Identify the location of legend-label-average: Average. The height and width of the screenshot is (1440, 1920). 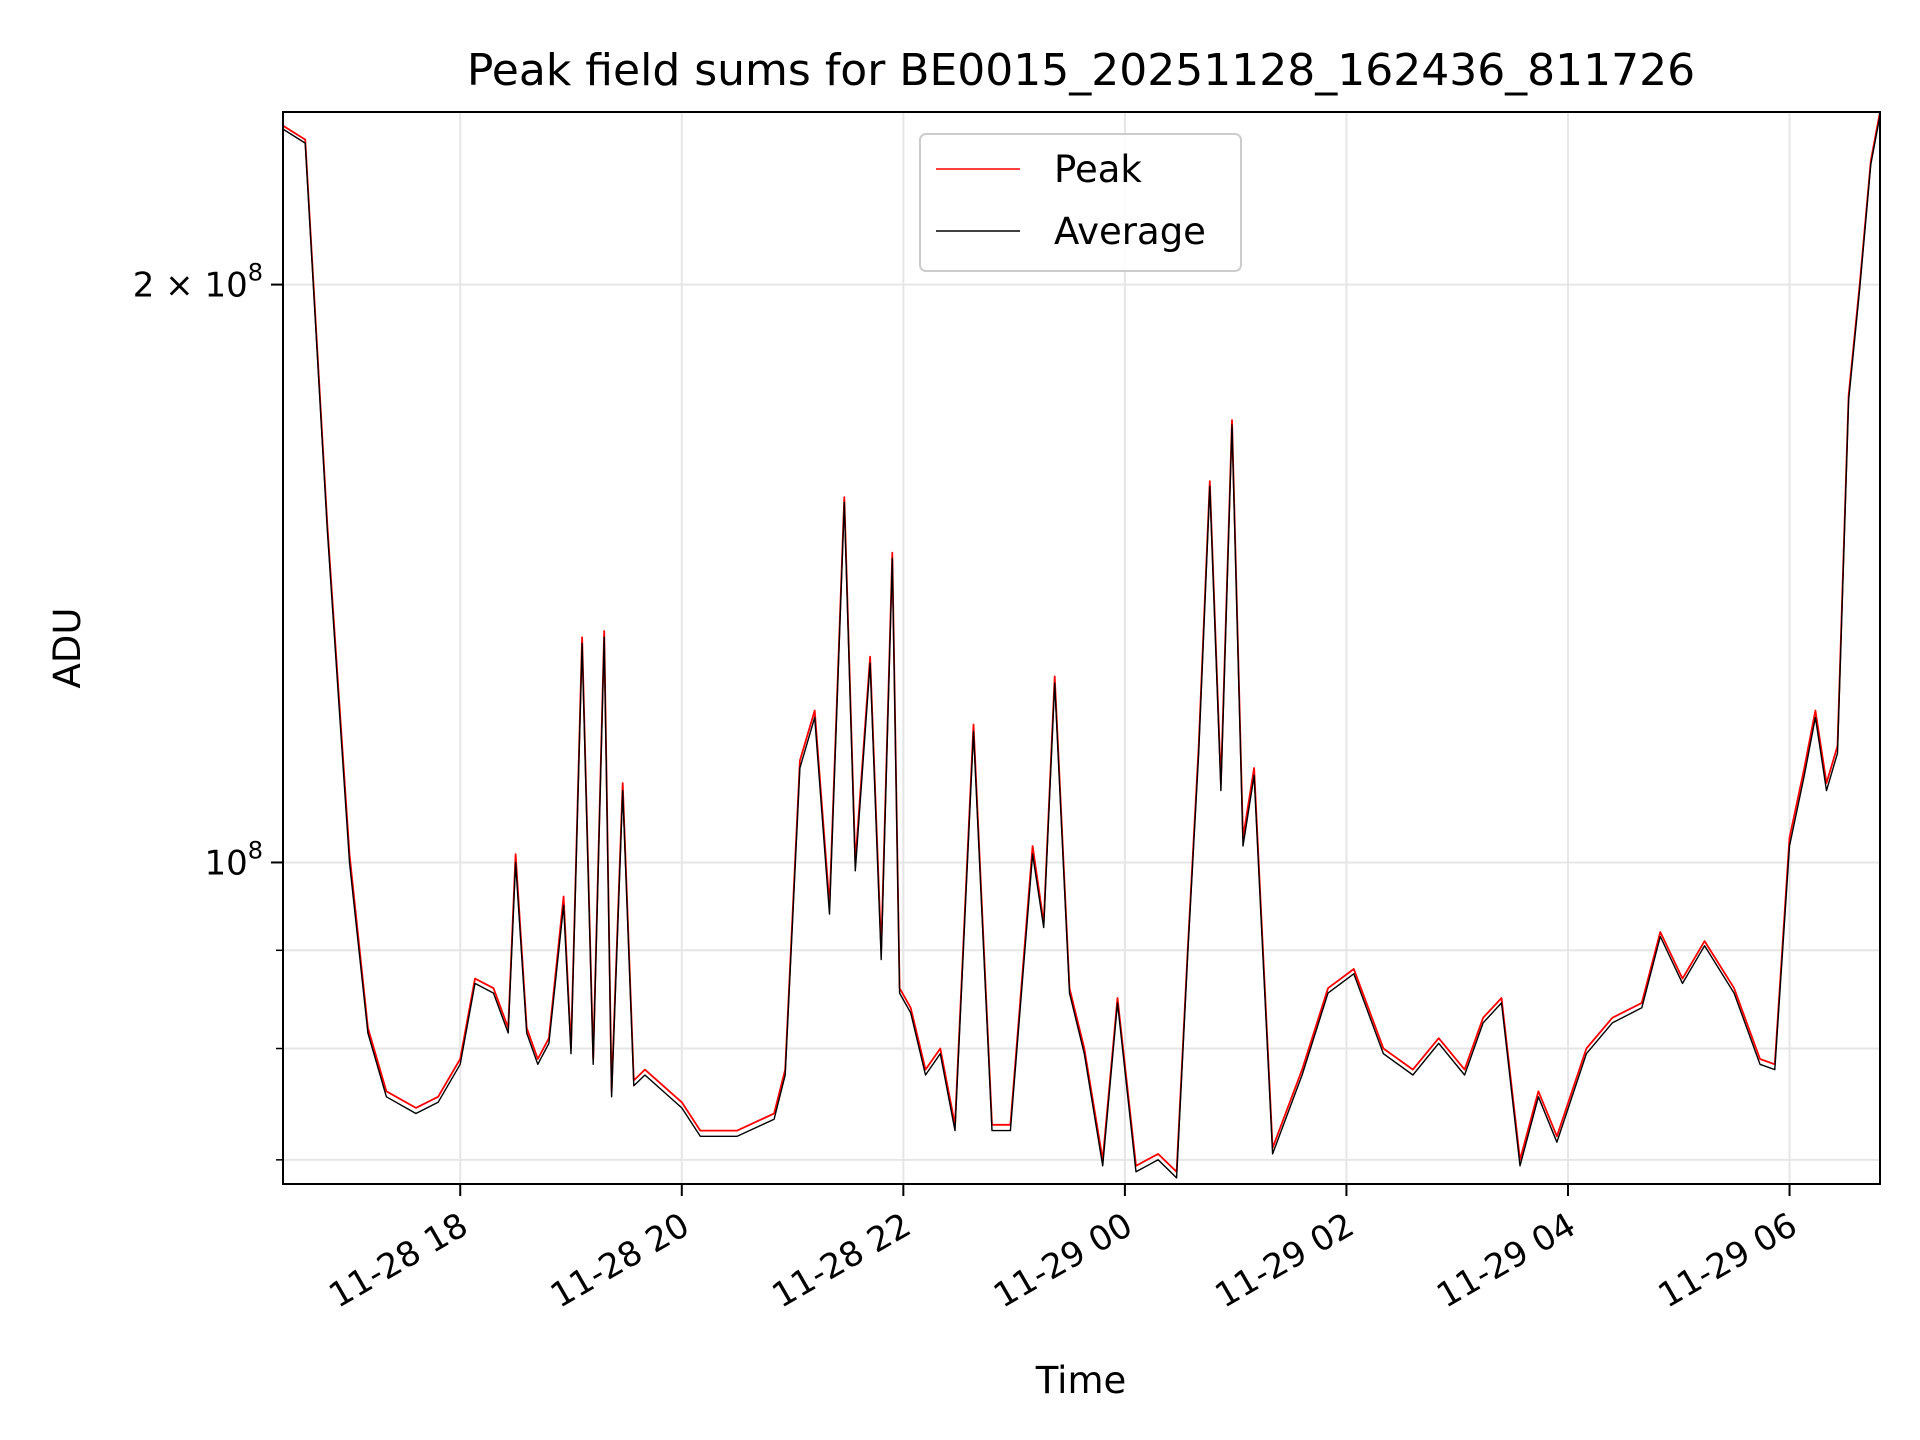
(1130, 231).